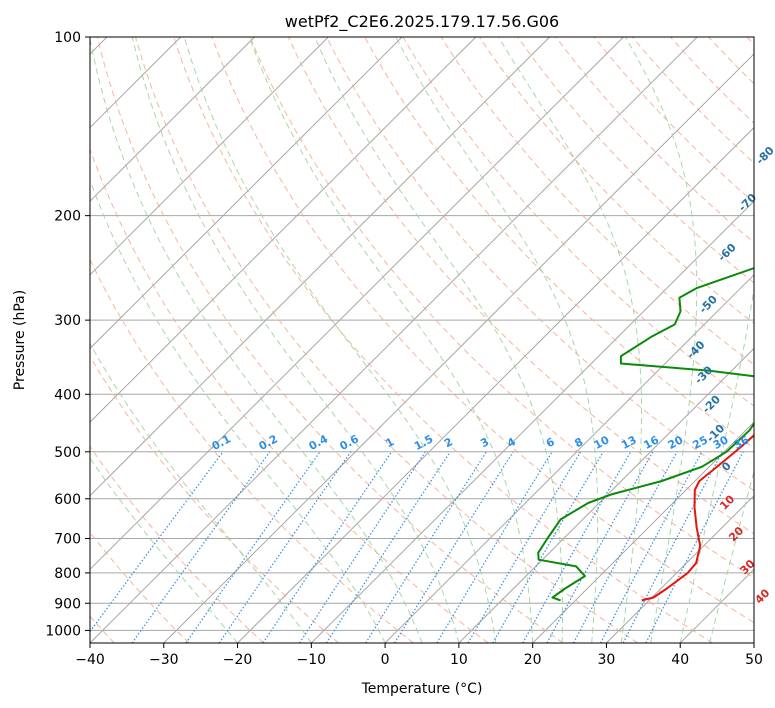 The image size is (775, 708). Describe the element at coordinates (533, 660) in the screenshot. I see `x-tick-label: 20` at that location.